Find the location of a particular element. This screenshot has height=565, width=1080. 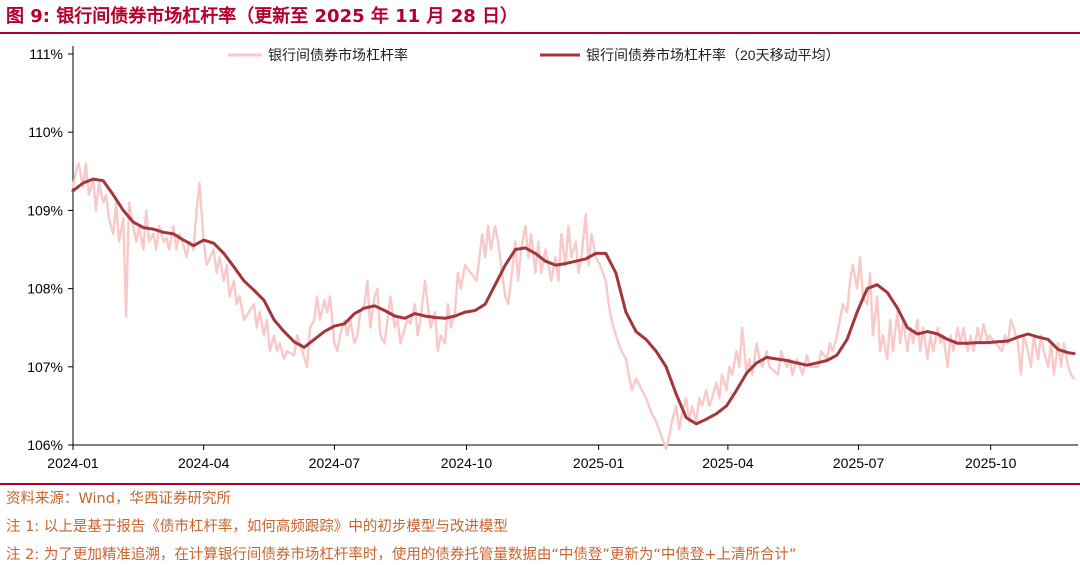

y-tick-label: 108% is located at coordinates (45, 289).